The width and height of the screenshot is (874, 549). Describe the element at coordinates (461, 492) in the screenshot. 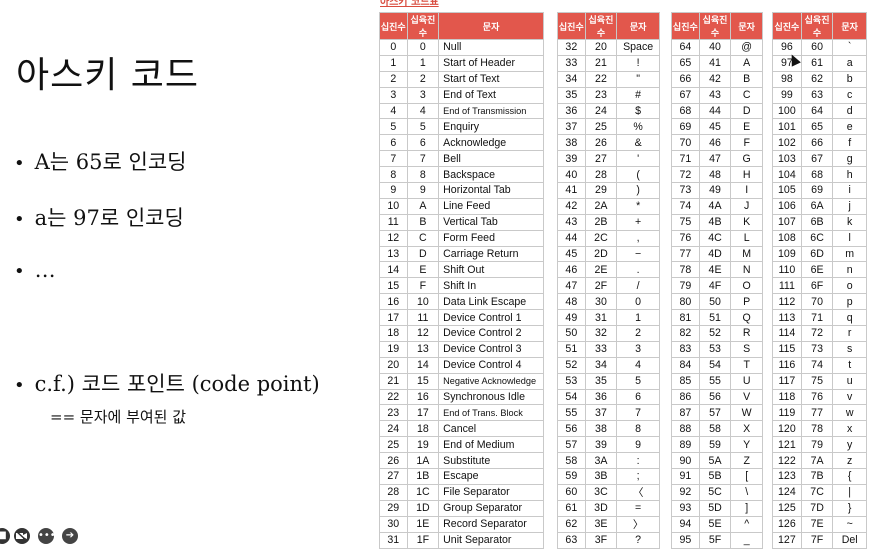

I see `table-row: 28 1C File Separator` at that location.